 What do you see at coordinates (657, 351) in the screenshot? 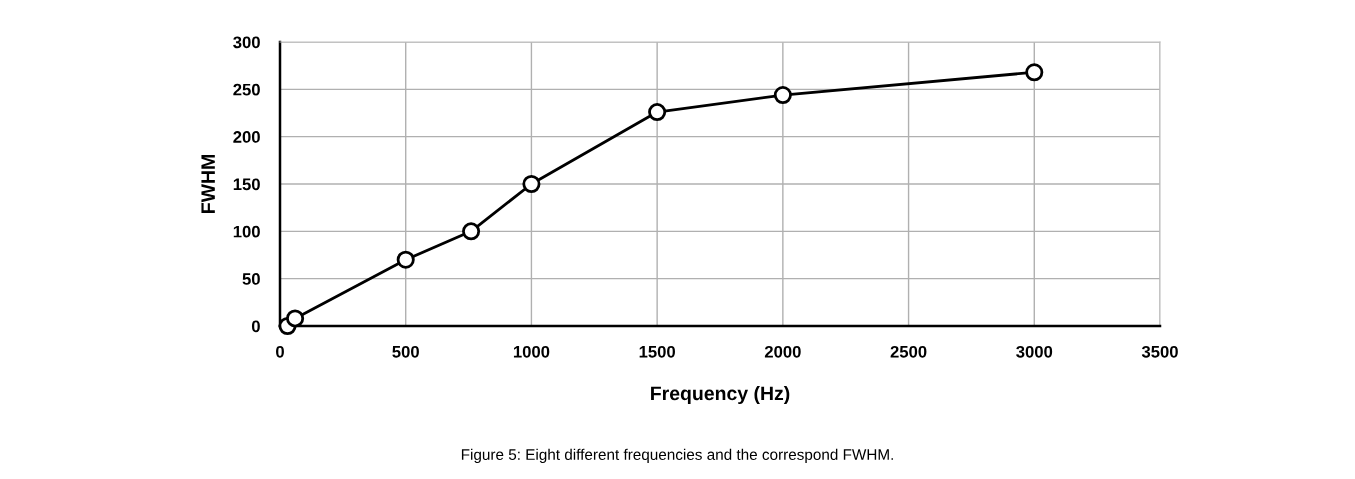
I see `x-tick-label: 1500` at bounding box center [657, 351].